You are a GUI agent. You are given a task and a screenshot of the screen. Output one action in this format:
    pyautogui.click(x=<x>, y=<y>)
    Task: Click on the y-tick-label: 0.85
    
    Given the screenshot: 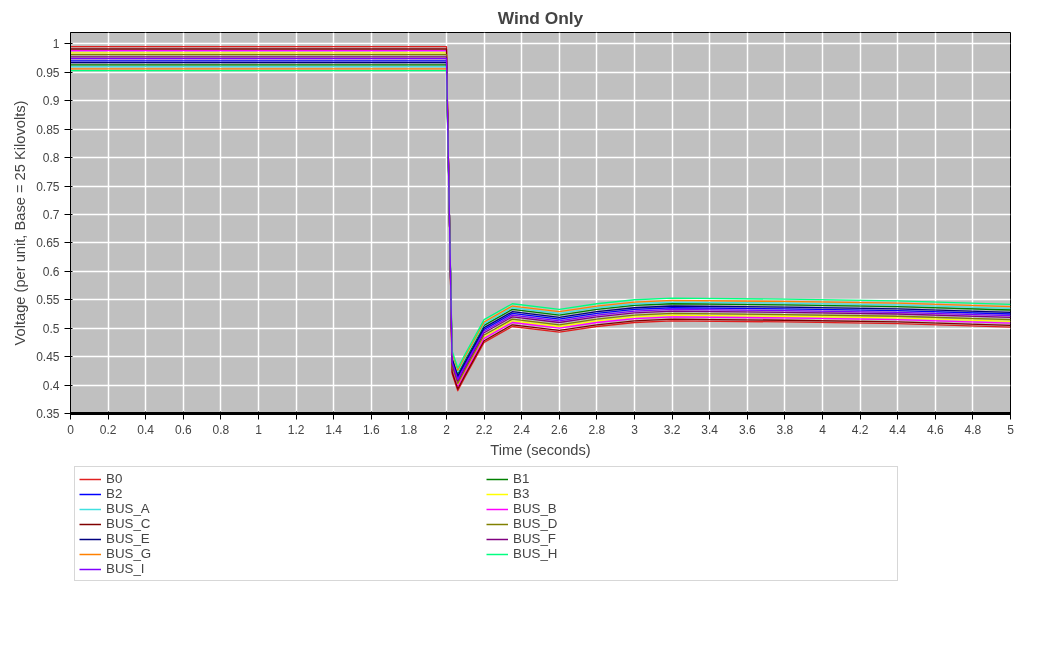 What is the action you would take?
    pyautogui.click(x=48, y=129)
    